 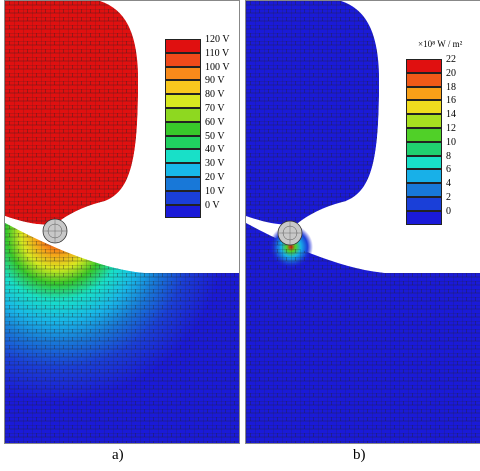 What do you see at coordinates (212, 205) in the screenshot?
I see `legend-a-tick-label: 0 V` at bounding box center [212, 205].